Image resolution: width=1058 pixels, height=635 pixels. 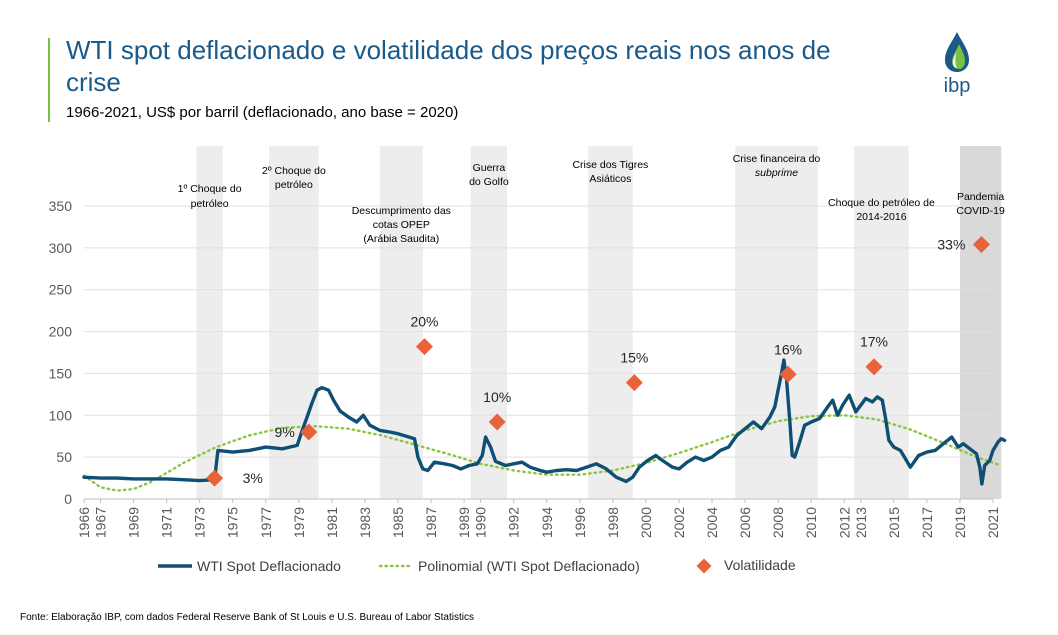 What do you see at coordinates (61, 373) in the screenshot?
I see `y-tick-label: 150` at bounding box center [61, 373].